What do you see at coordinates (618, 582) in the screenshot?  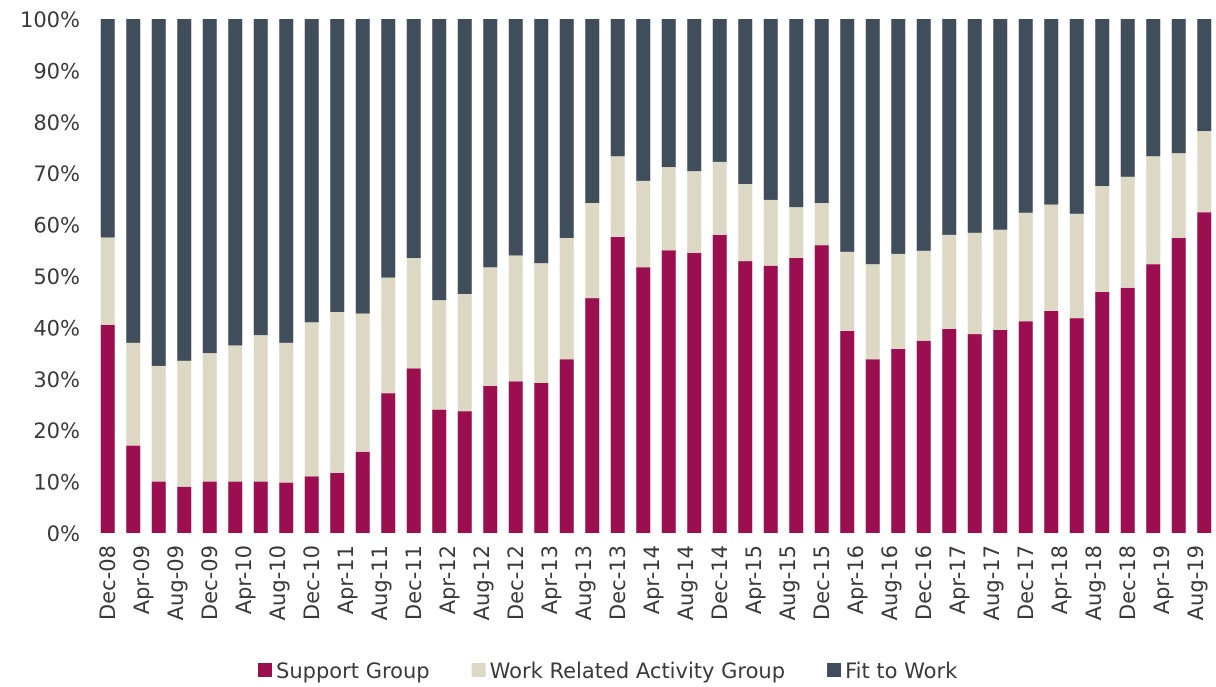 I see `x-tick-label: Dec-13` at bounding box center [618, 582].